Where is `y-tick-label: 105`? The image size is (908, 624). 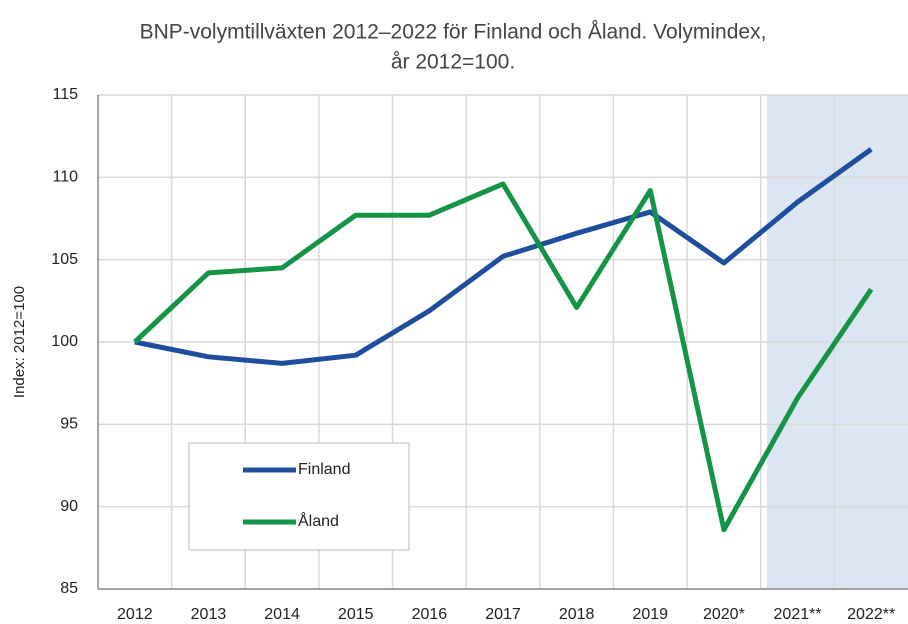
y-tick-label: 105 is located at coordinates (64, 259).